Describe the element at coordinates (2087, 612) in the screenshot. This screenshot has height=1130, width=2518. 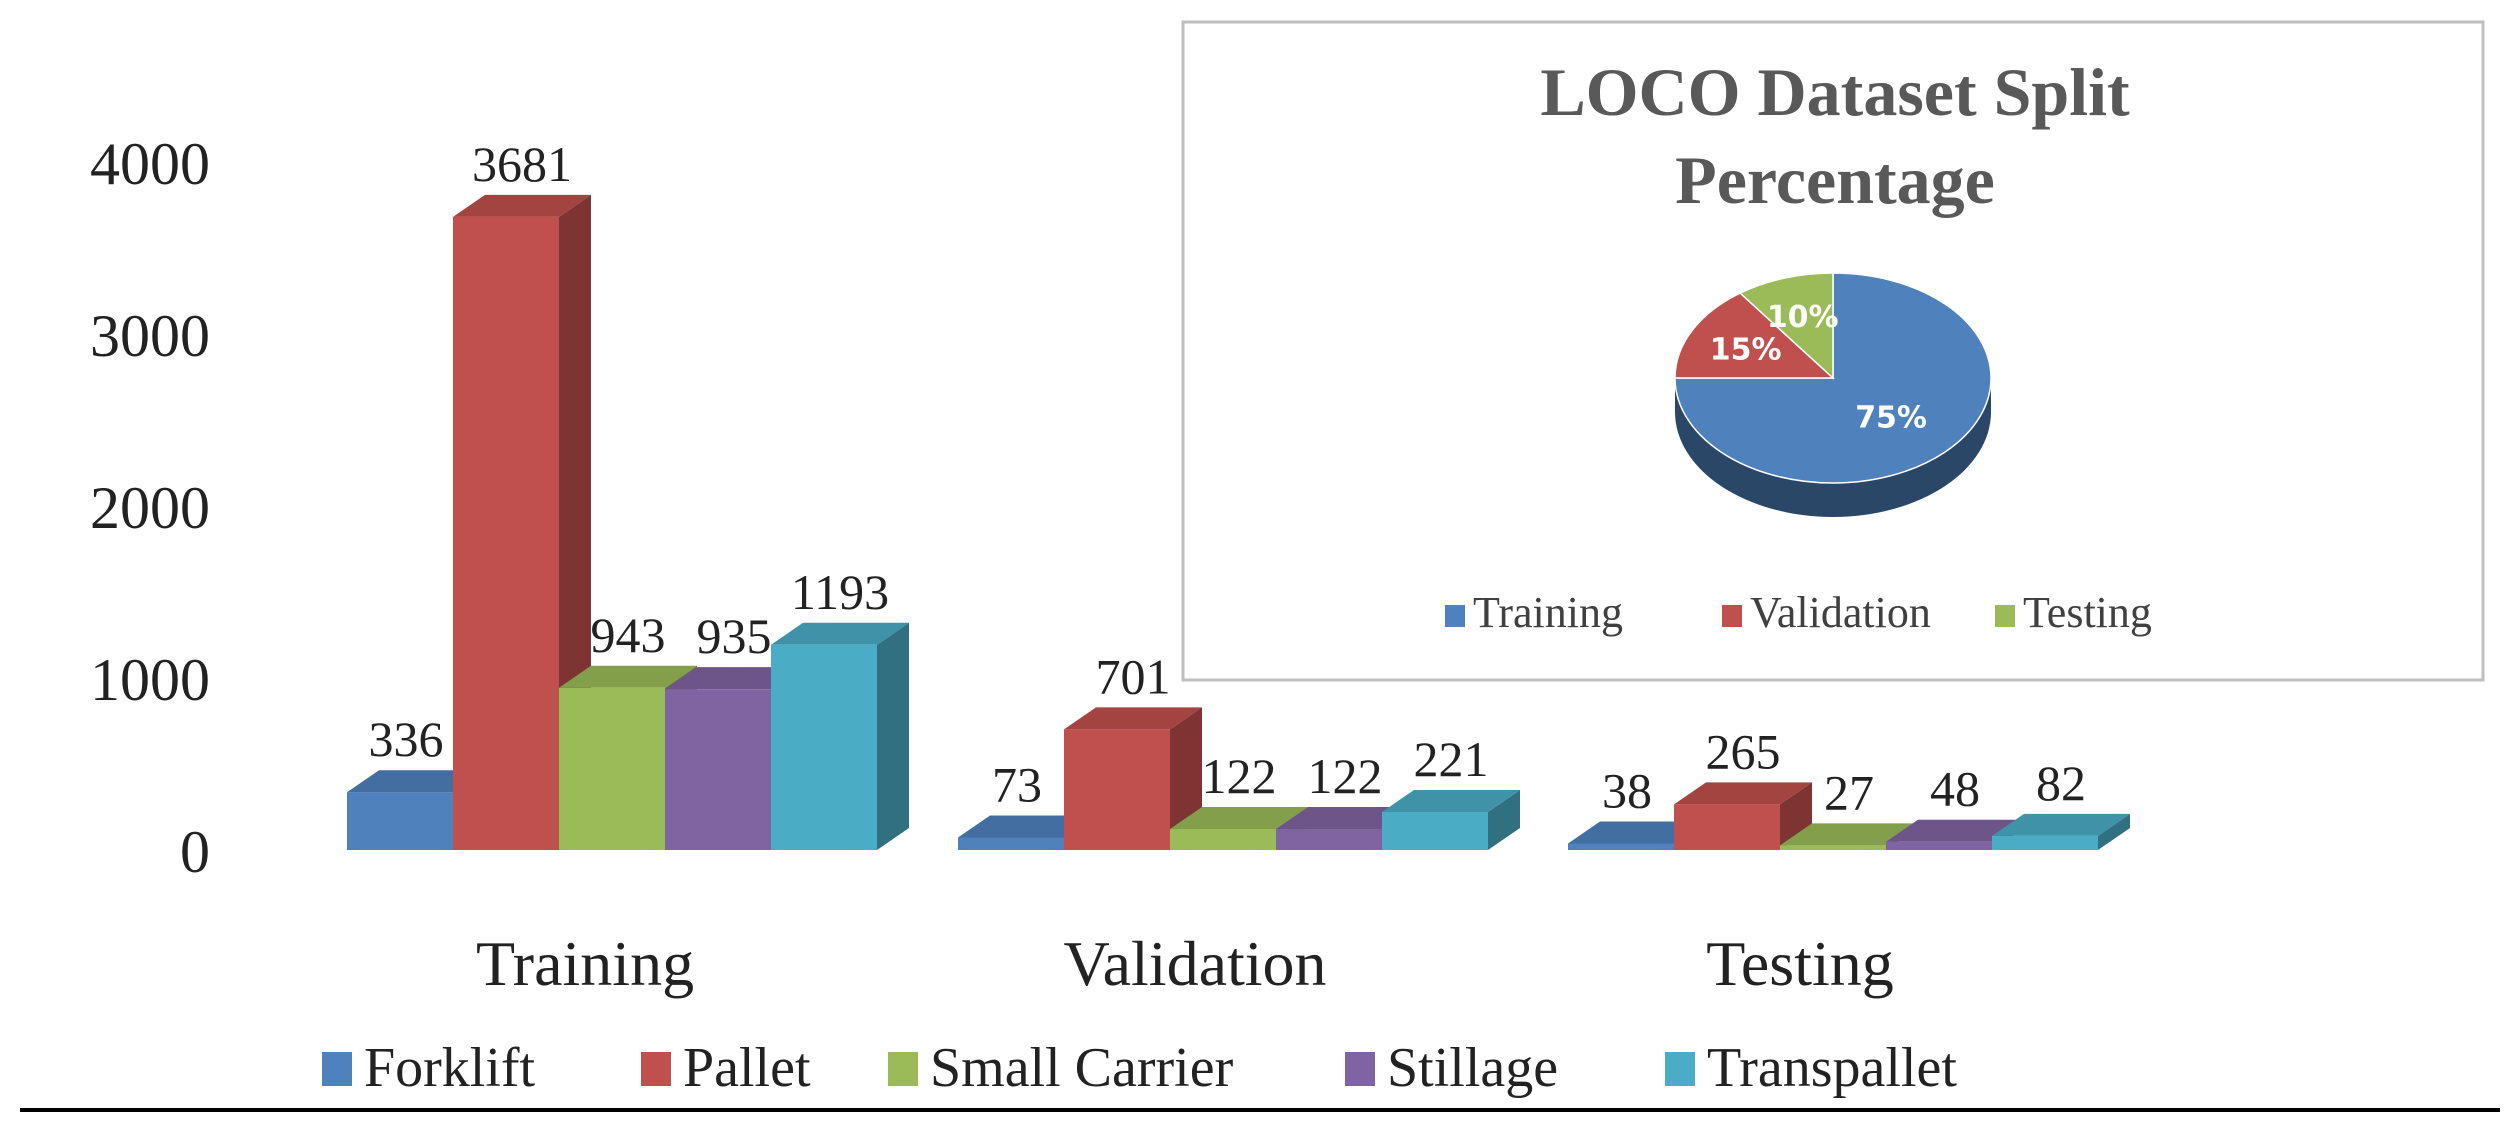
I see `pie-legend-label: Testing` at that location.